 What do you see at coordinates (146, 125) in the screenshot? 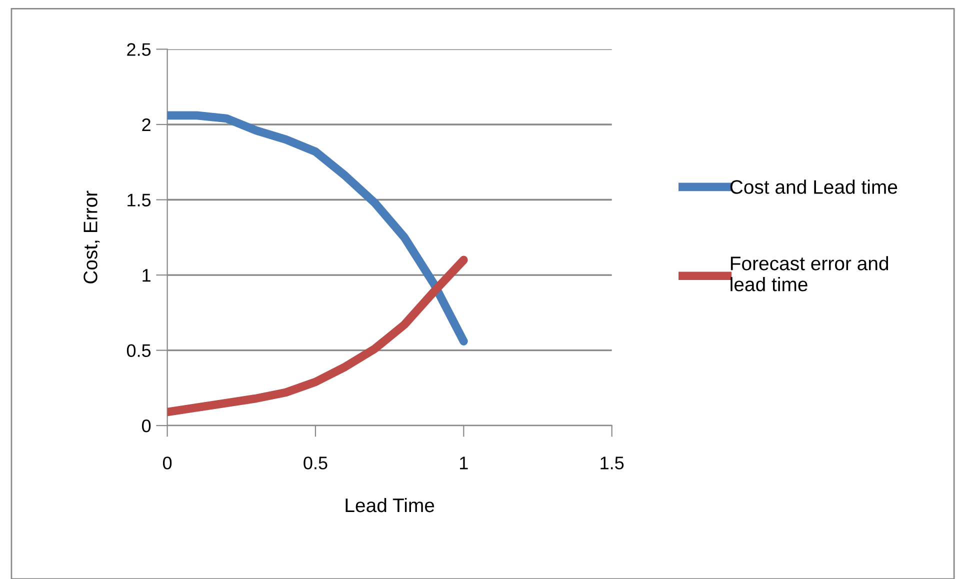
I see `y-tick-label: 2` at bounding box center [146, 125].